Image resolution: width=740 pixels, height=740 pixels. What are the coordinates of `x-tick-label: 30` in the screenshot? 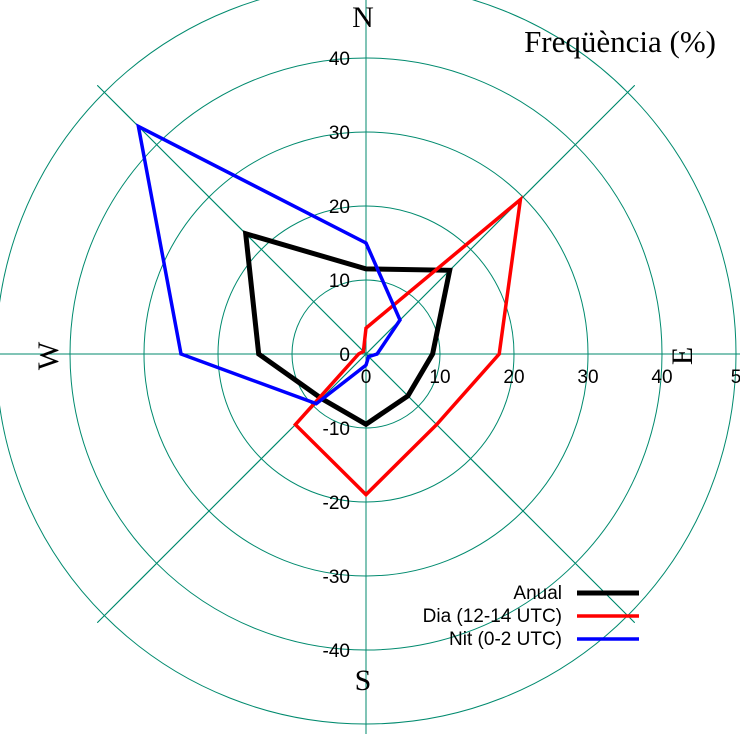 It's located at (587, 377).